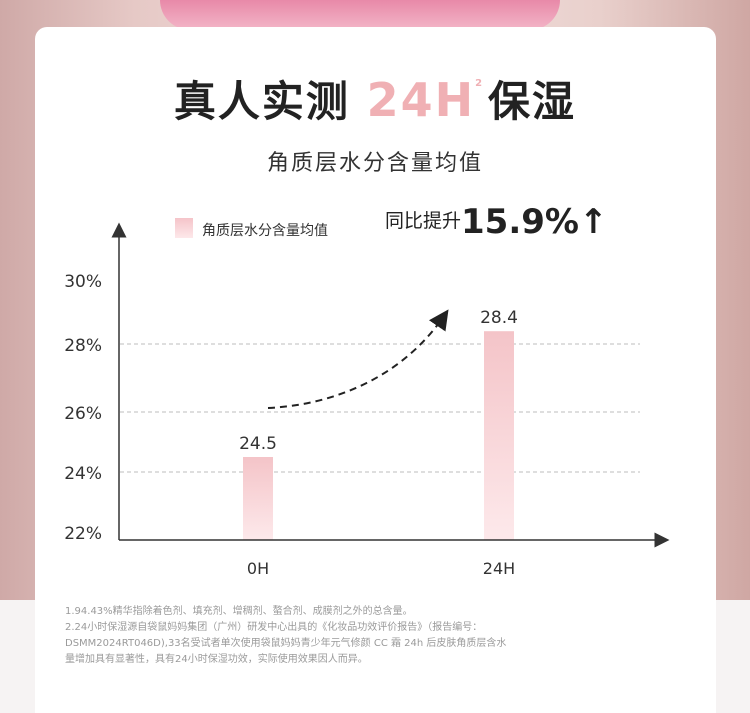  What do you see at coordinates (83, 346) in the screenshot?
I see `y-tick-label: 28%` at bounding box center [83, 346].